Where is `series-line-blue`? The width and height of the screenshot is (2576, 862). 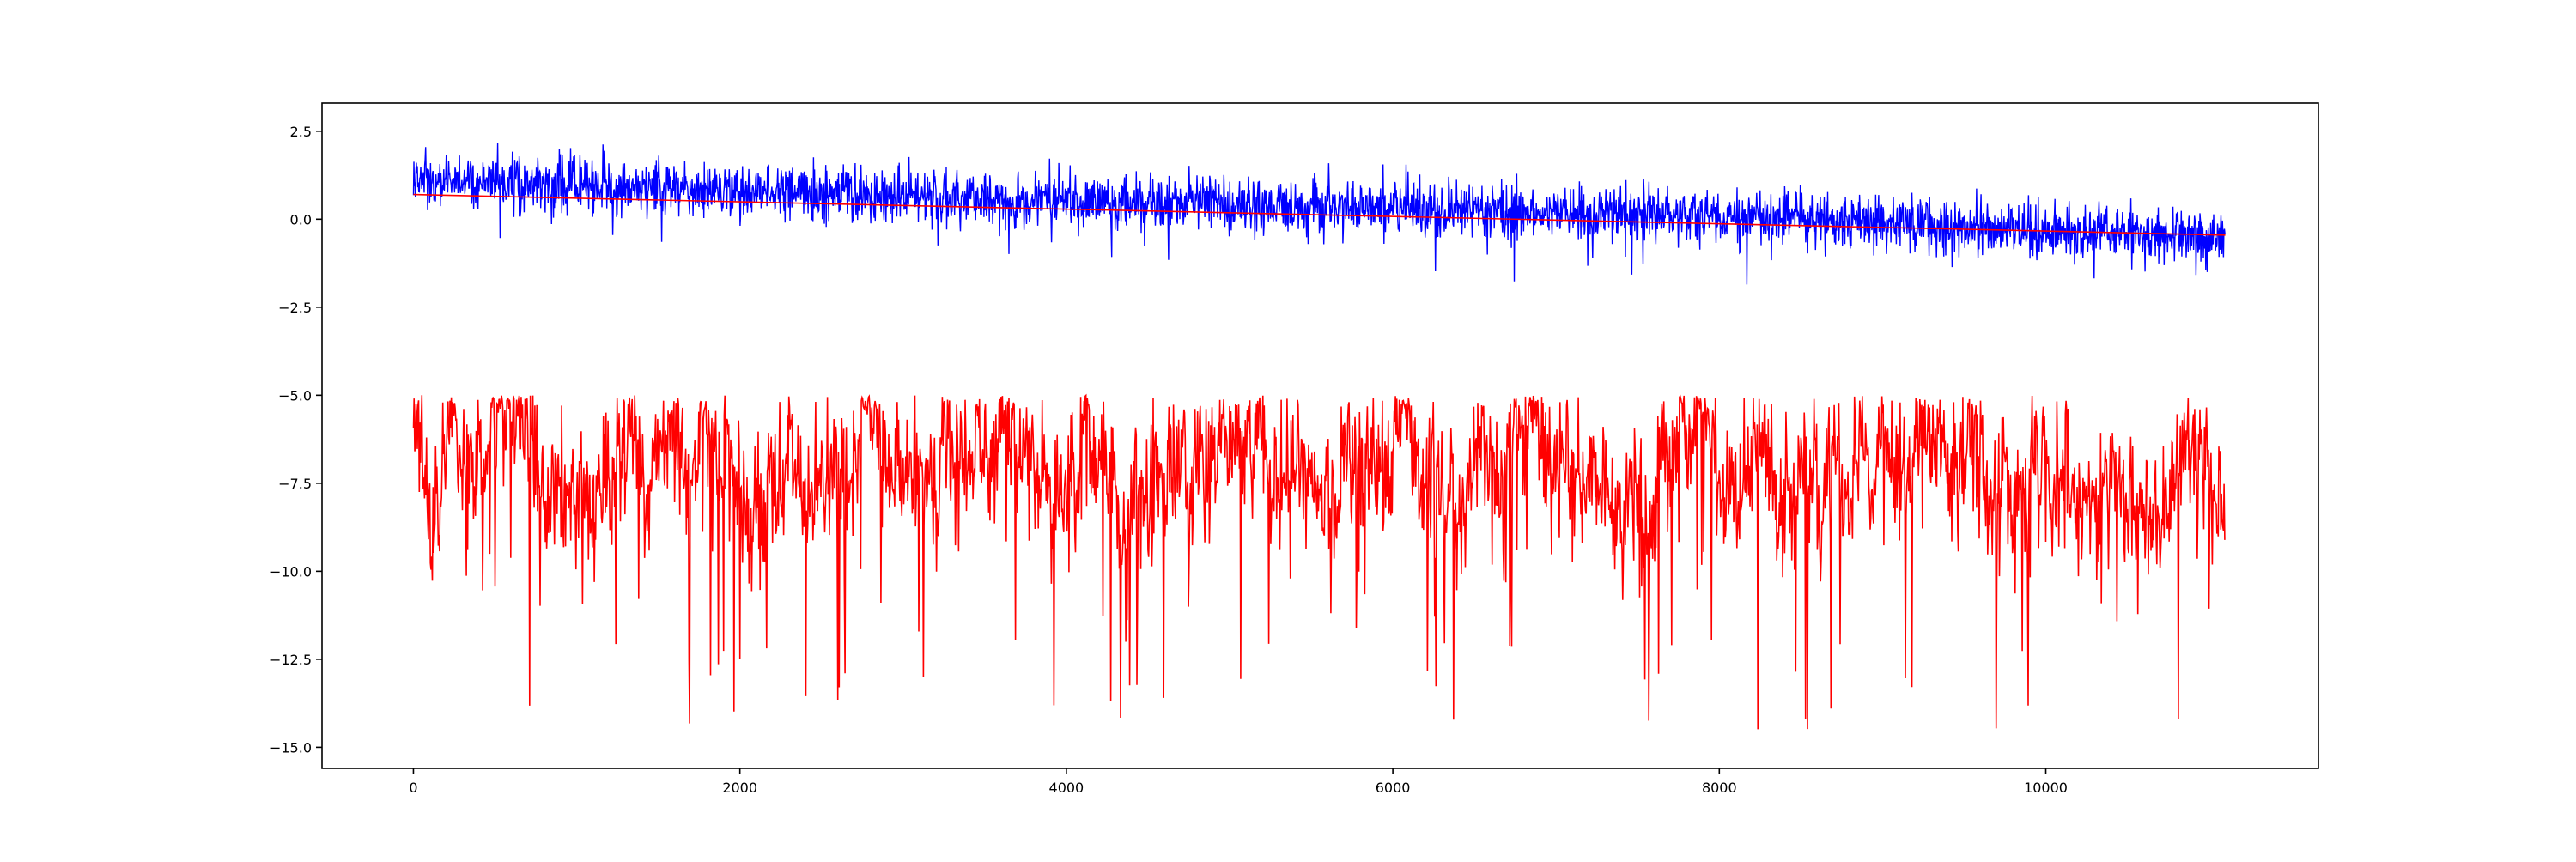 series-line-blue is located at coordinates (1319, 214).